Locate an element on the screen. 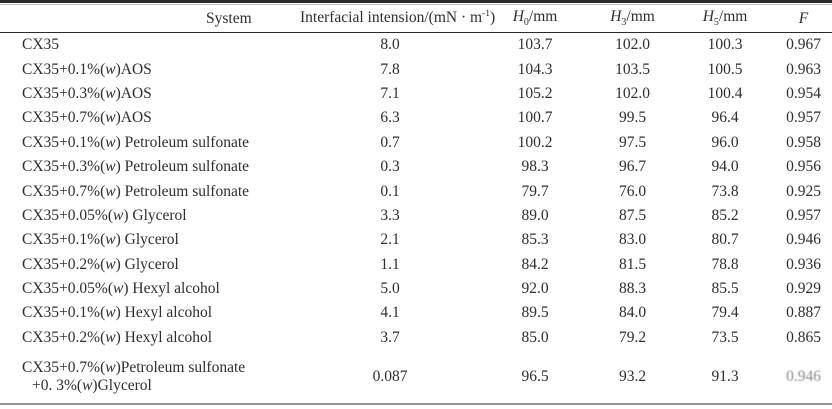 This screenshot has height=409, width=832. cell-f: 0.946 is located at coordinates (803, 376).